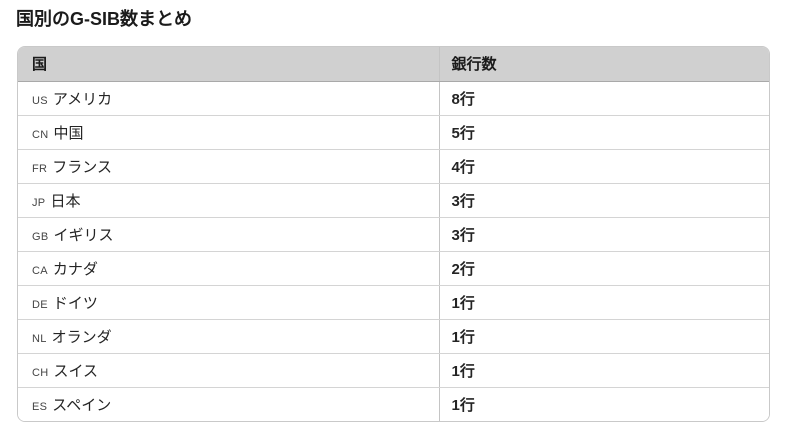 This screenshot has height=437, width=800. Describe the element at coordinates (228, 64) in the screenshot. I see `column-header-country: 国` at that location.